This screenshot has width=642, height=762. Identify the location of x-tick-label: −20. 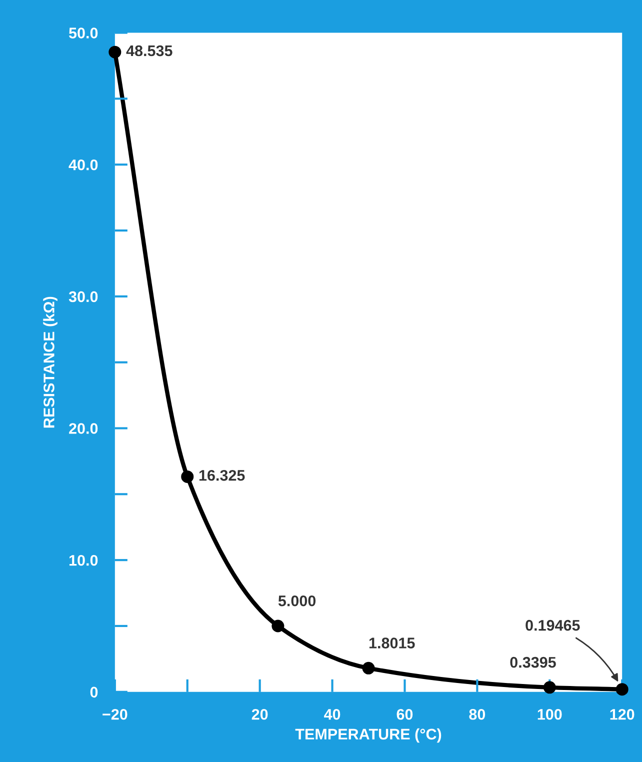
(115, 714).